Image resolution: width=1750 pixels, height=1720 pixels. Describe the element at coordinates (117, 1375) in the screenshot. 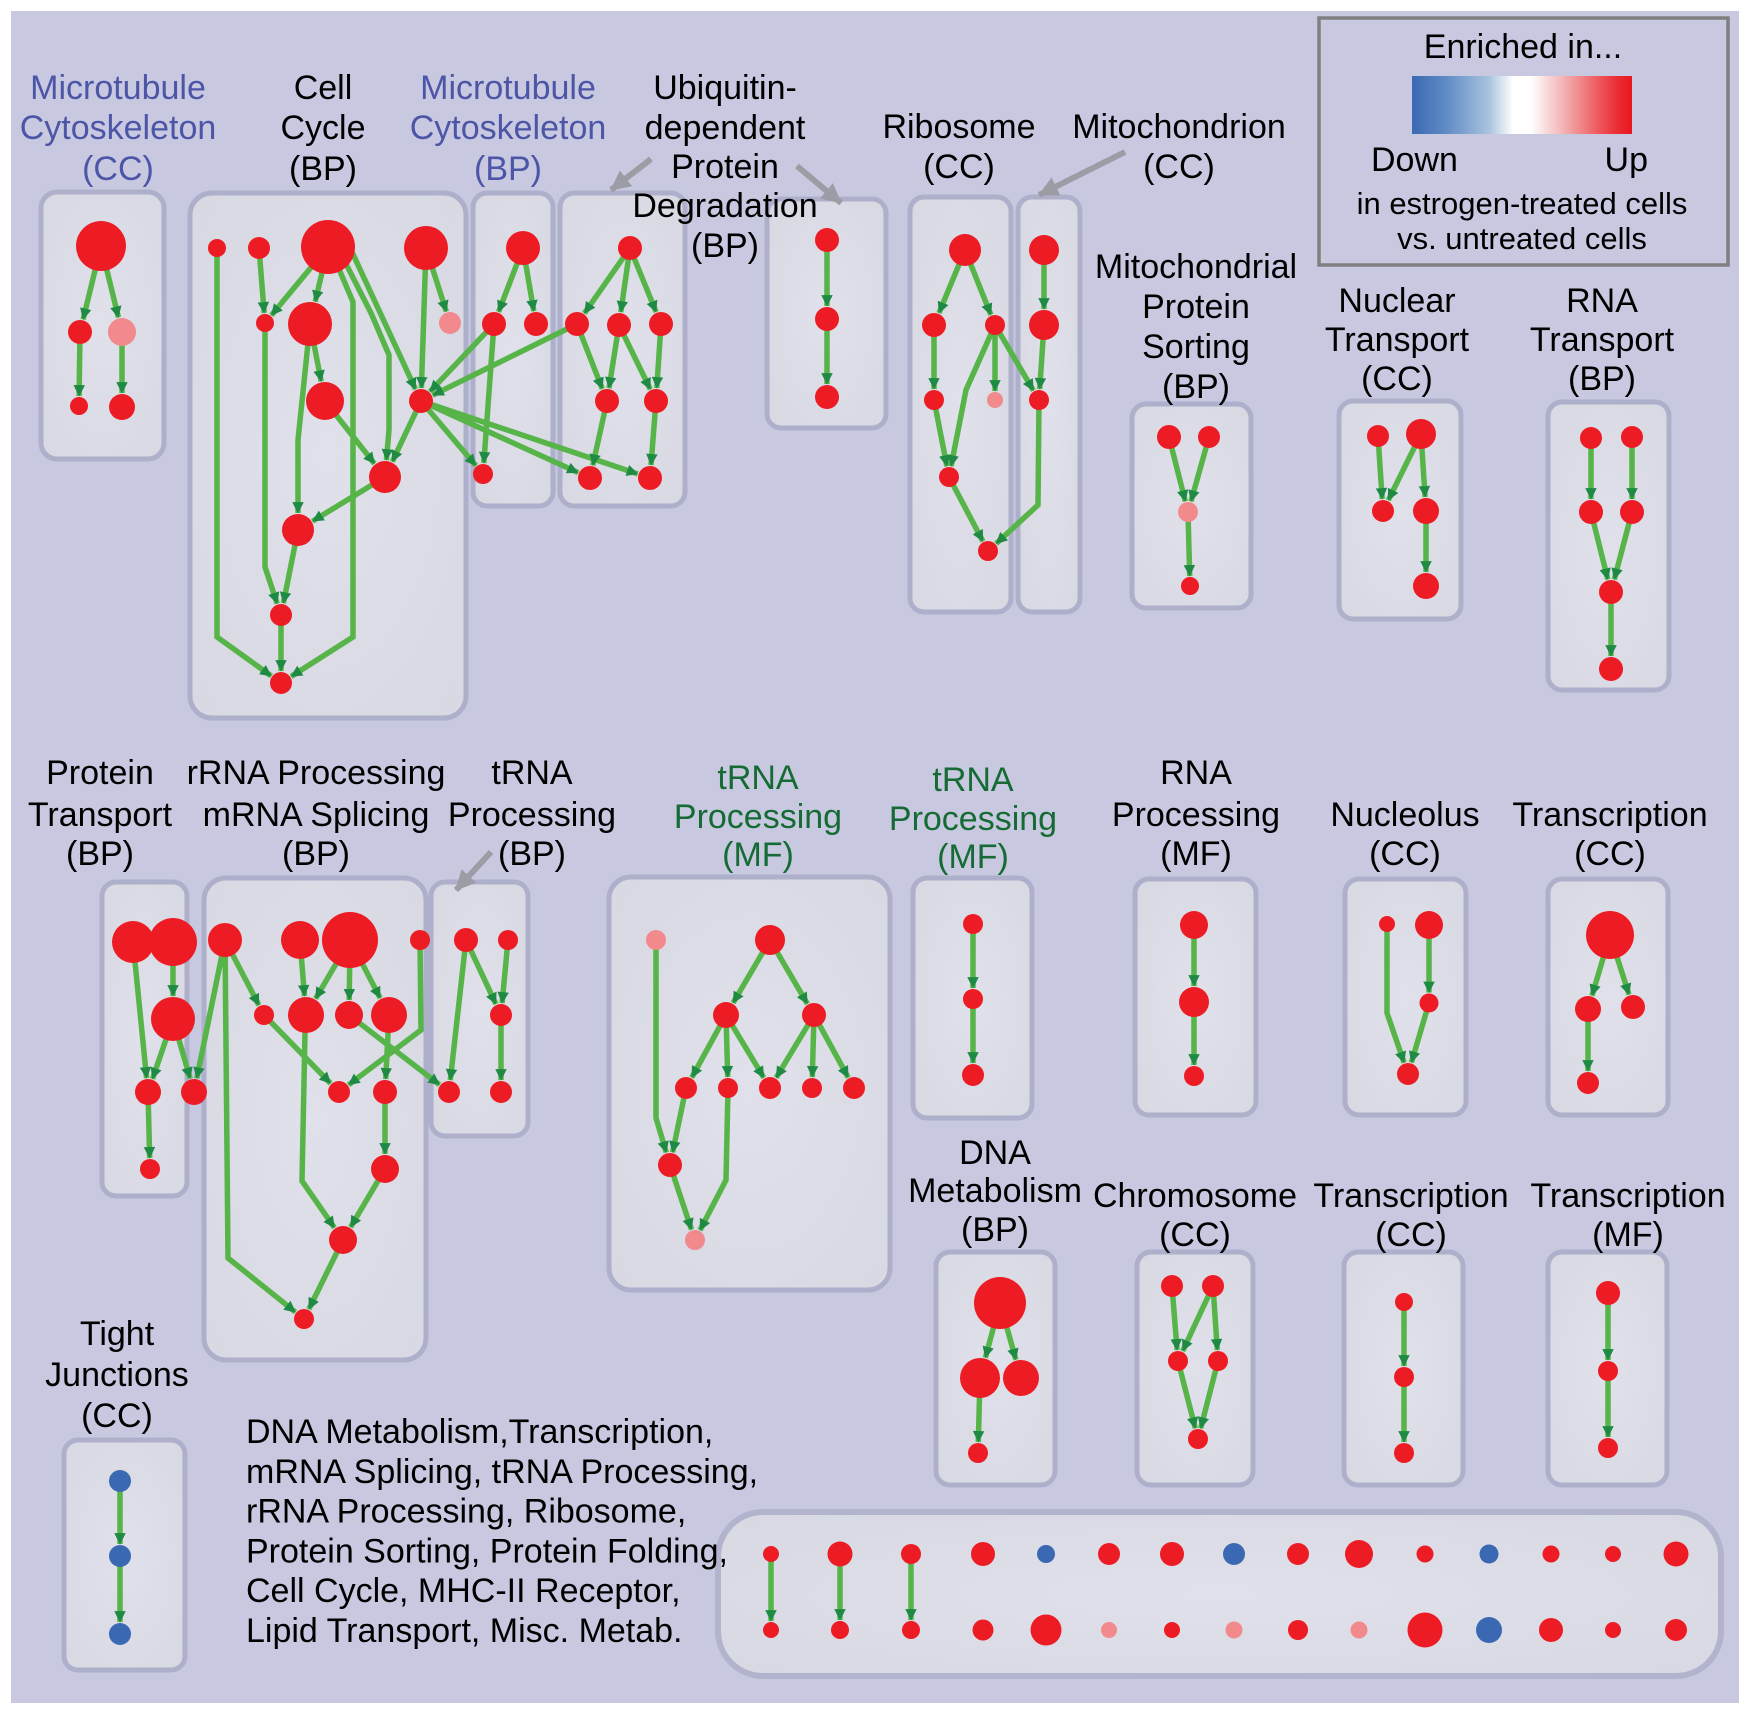

I see `svg-text: Junctions` at that location.